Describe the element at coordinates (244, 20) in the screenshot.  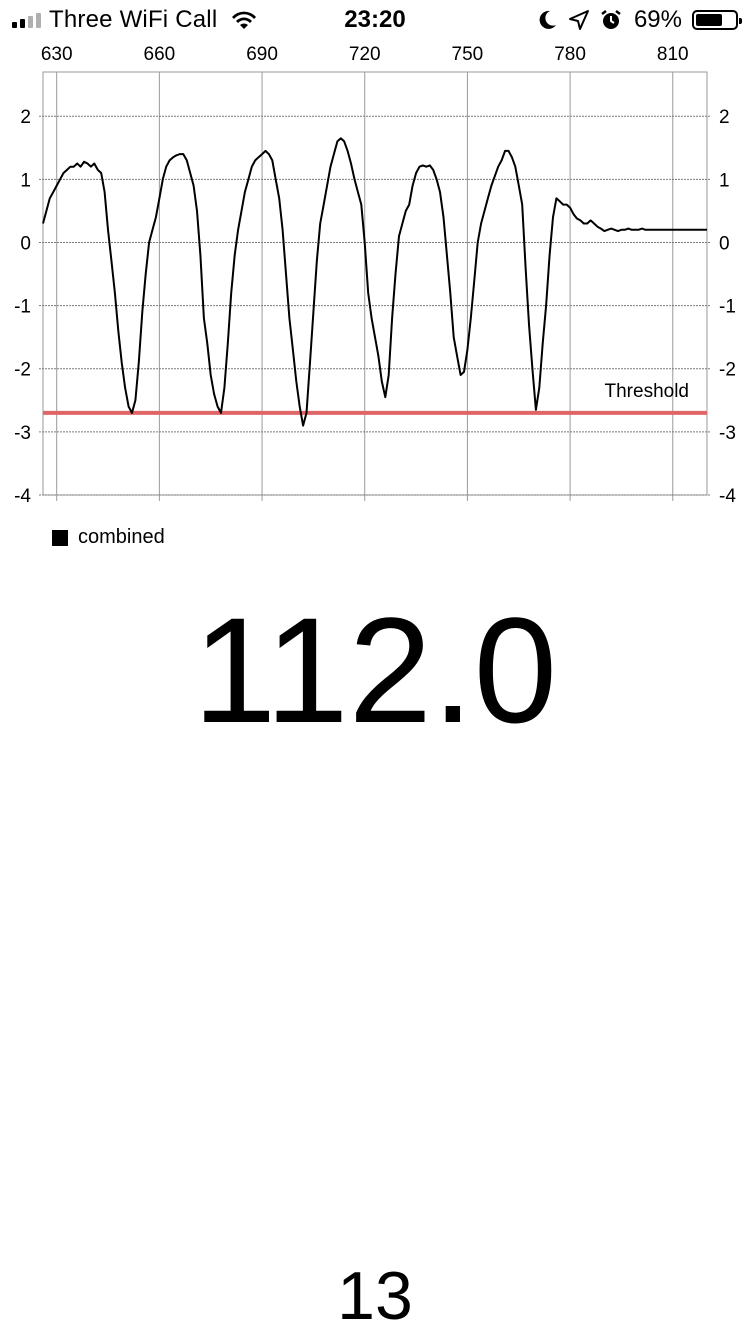
I see `wifi-icon` at that location.